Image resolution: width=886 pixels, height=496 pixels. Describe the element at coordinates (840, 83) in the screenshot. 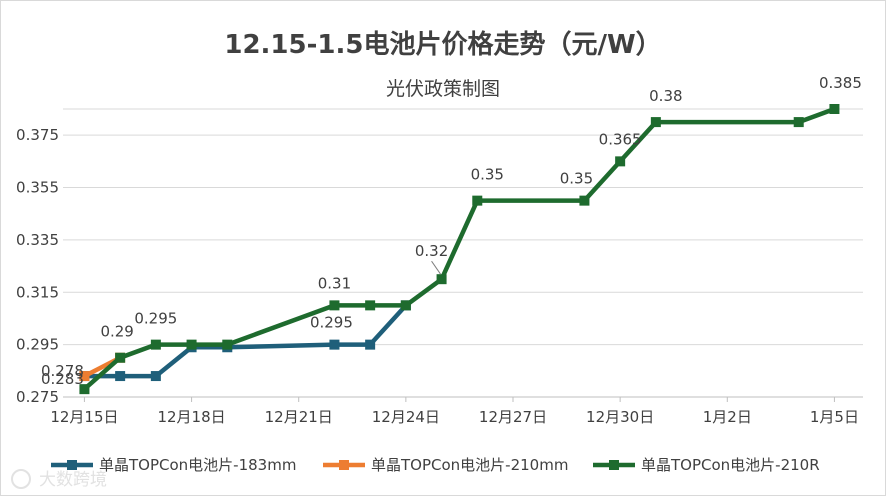

I see `data-label: 0.385` at that location.